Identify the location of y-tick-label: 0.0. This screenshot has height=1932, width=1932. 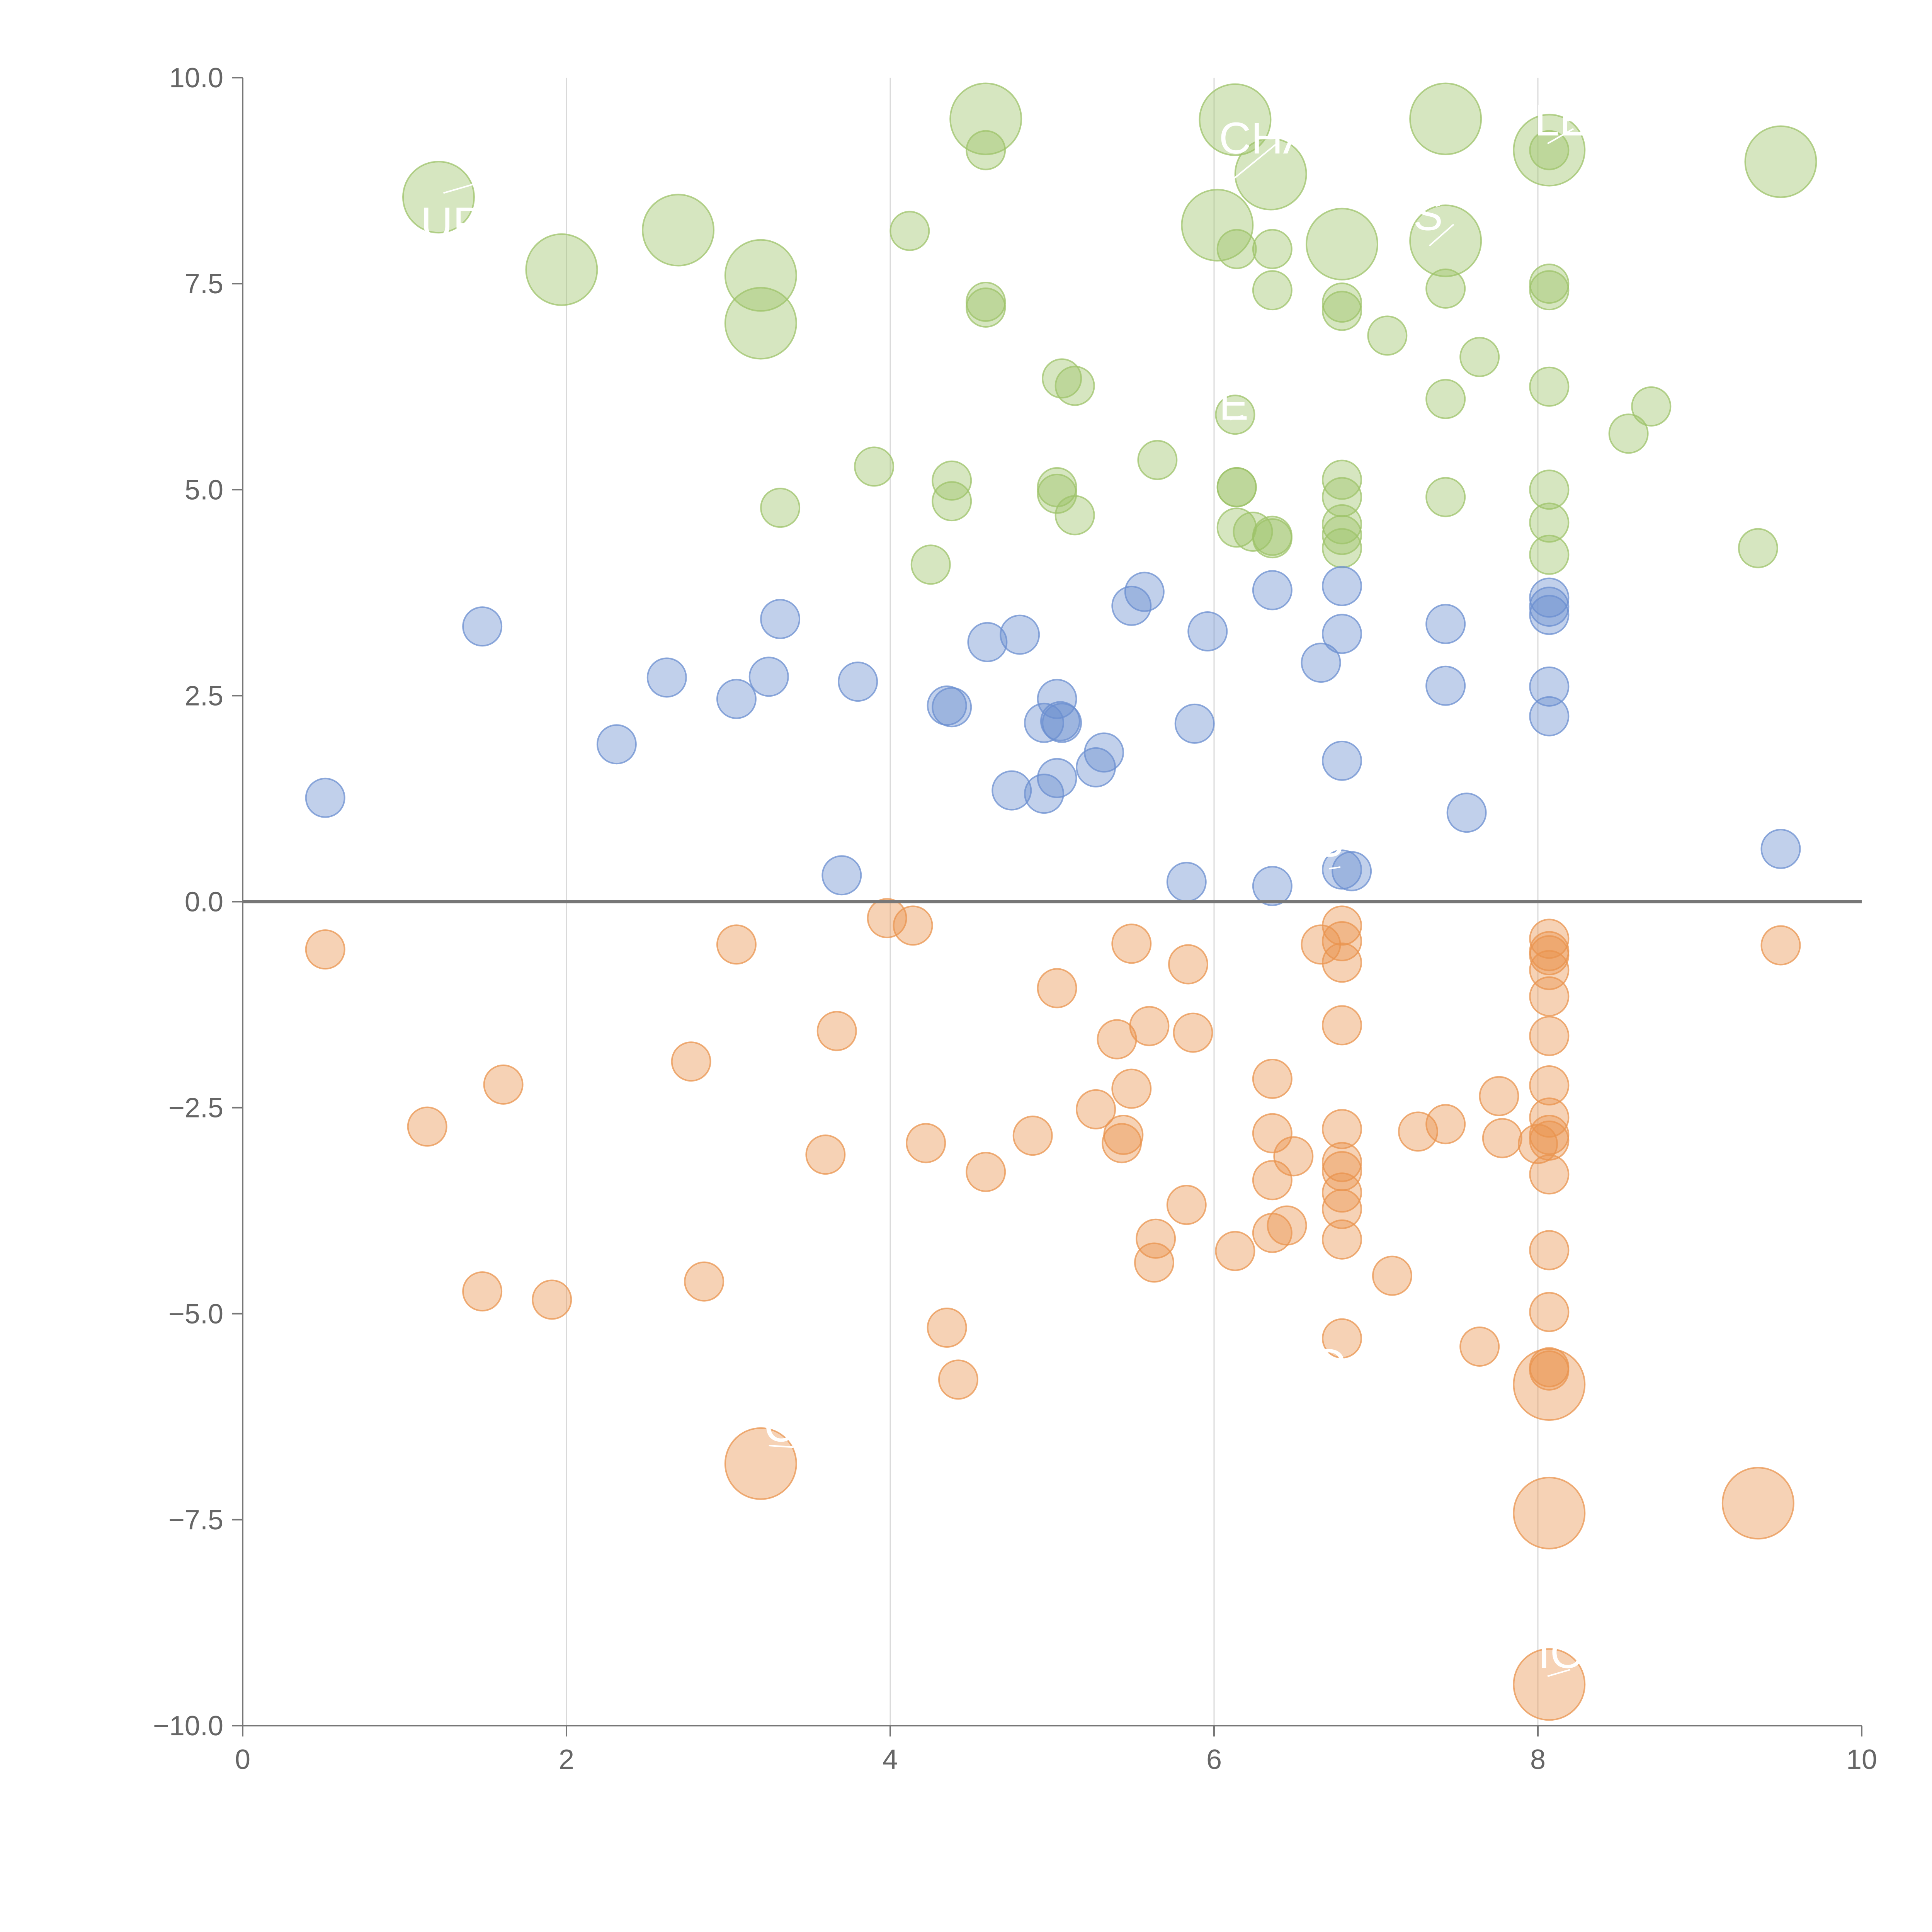
(204, 903).